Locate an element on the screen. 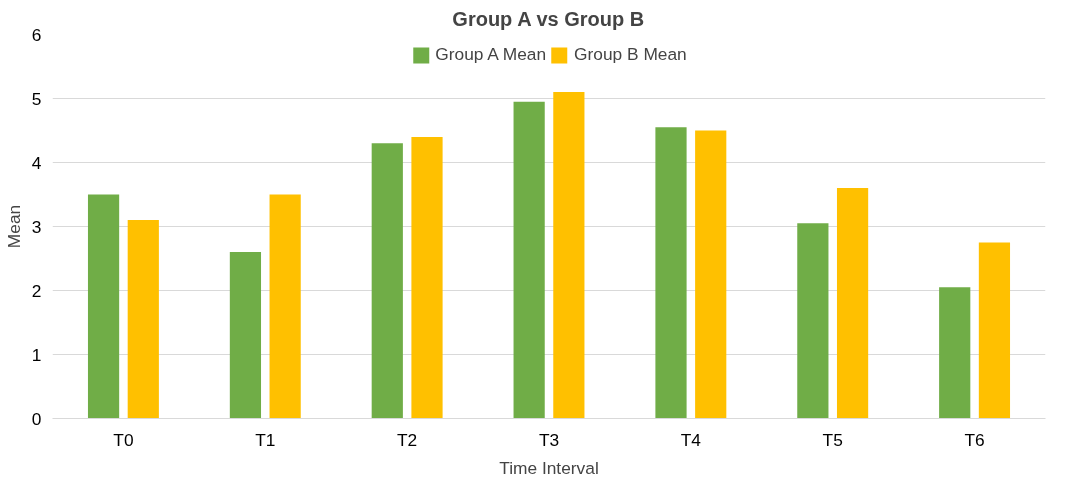 The width and height of the screenshot is (1070, 494). y-tick-label: 1 is located at coordinates (36, 354).